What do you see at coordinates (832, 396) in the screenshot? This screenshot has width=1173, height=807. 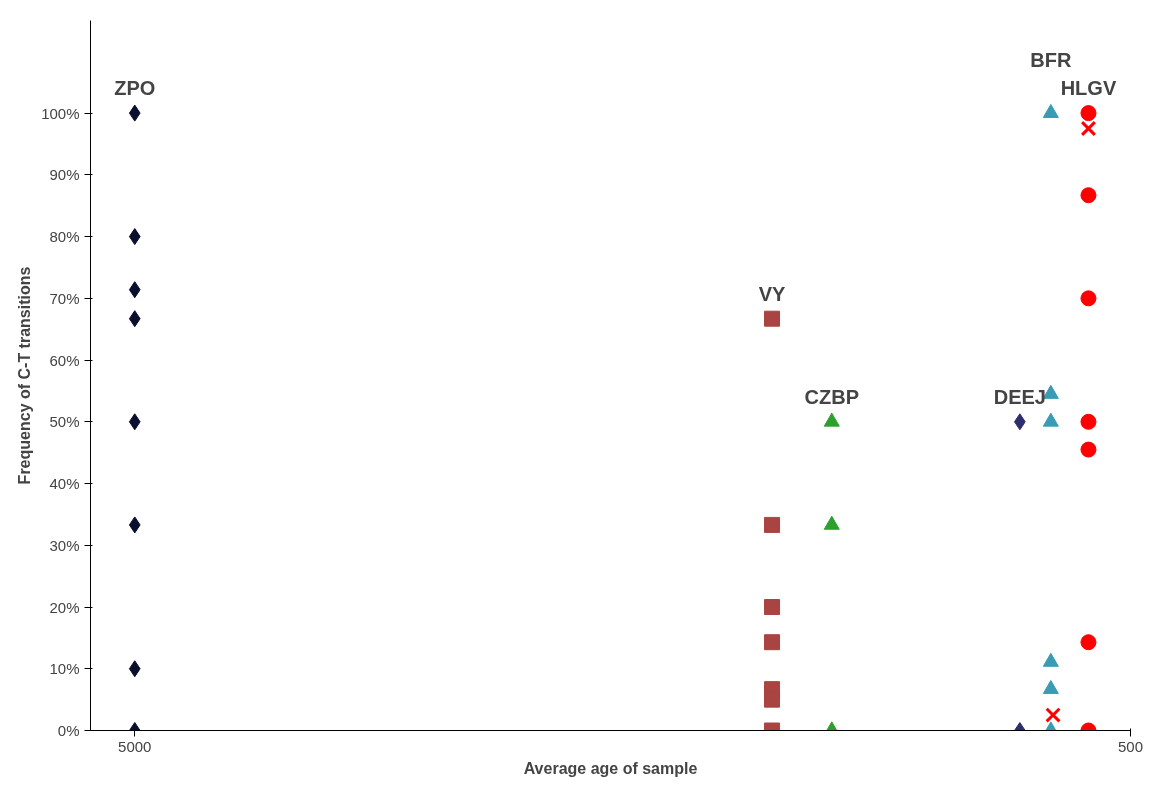 I see `series-label: CZBP` at bounding box center [832, 396].